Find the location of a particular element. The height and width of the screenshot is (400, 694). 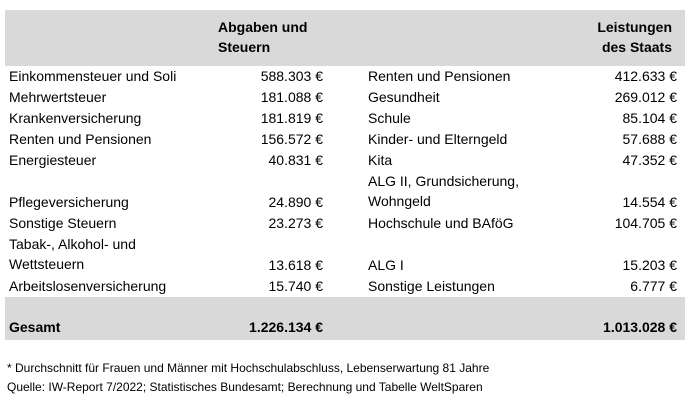

left-row-label: Pflegeversicherung is located at coordinates (69, 202).